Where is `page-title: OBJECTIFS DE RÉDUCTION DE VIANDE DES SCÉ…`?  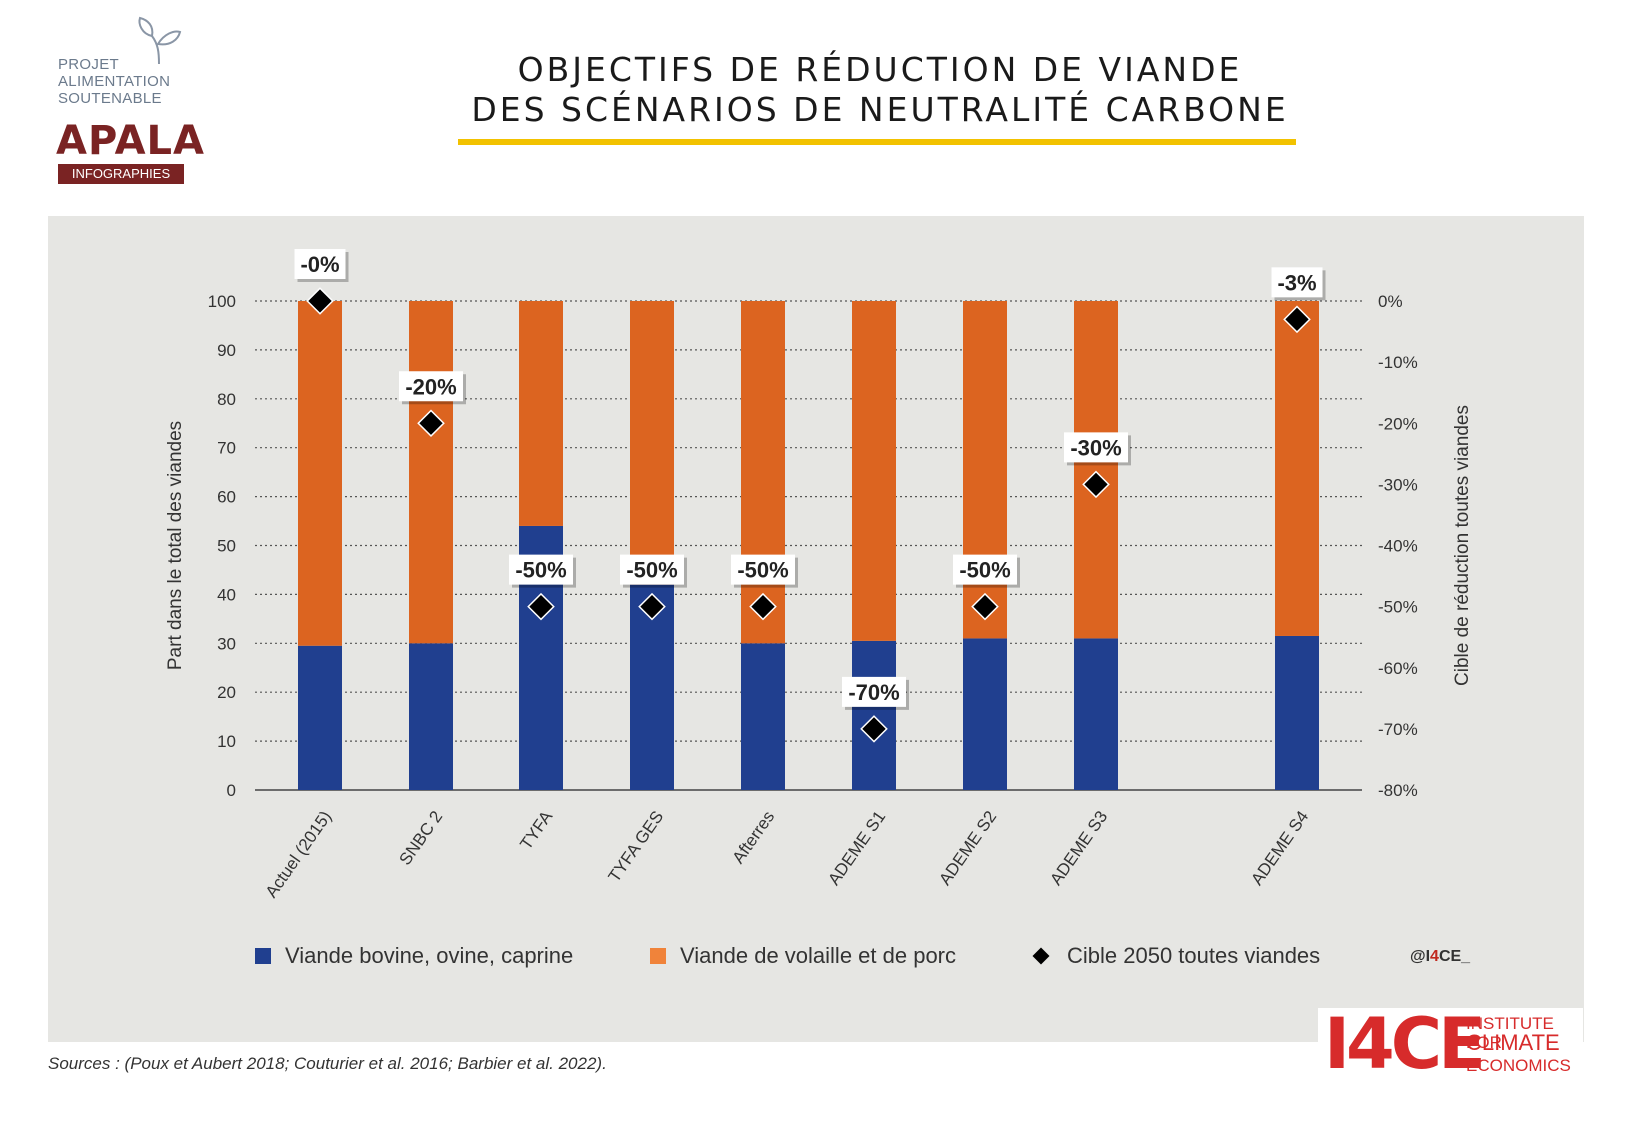 page-title: OBJECTIFS DE RÉDUCTION DE VIANDE DES SCÉ… is located at coordinates (880, 90).